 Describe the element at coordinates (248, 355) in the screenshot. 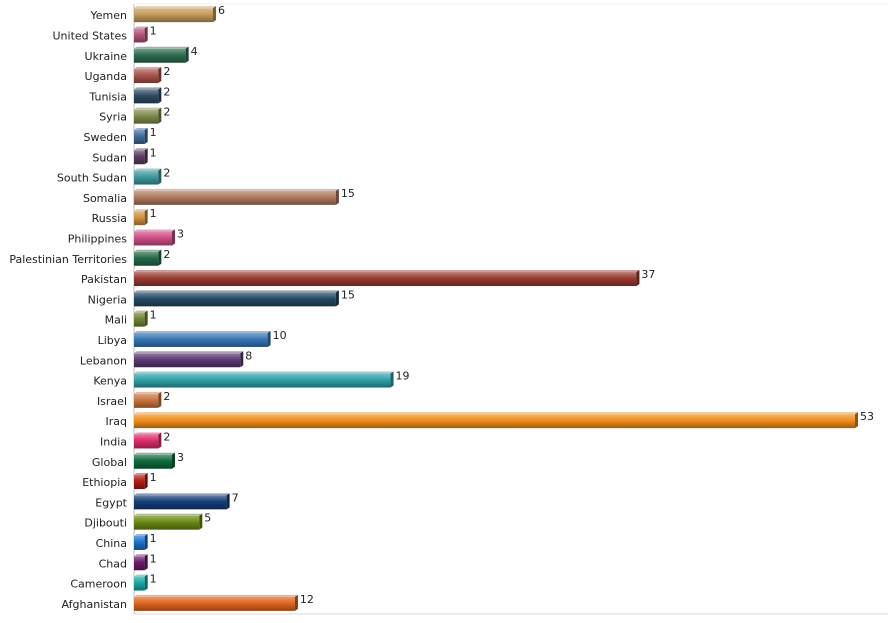

I see `value-label: 8` at that location.